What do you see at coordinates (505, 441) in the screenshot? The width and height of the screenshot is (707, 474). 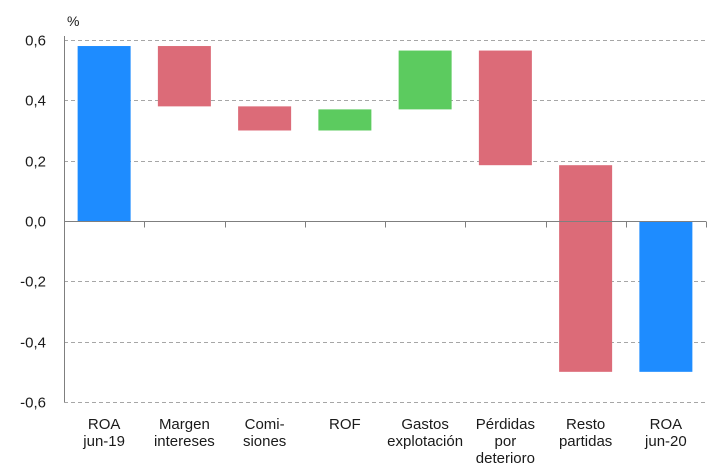 I see `x-tick-label: Pérdidas por deterioro` at bounding box center [505, 441].